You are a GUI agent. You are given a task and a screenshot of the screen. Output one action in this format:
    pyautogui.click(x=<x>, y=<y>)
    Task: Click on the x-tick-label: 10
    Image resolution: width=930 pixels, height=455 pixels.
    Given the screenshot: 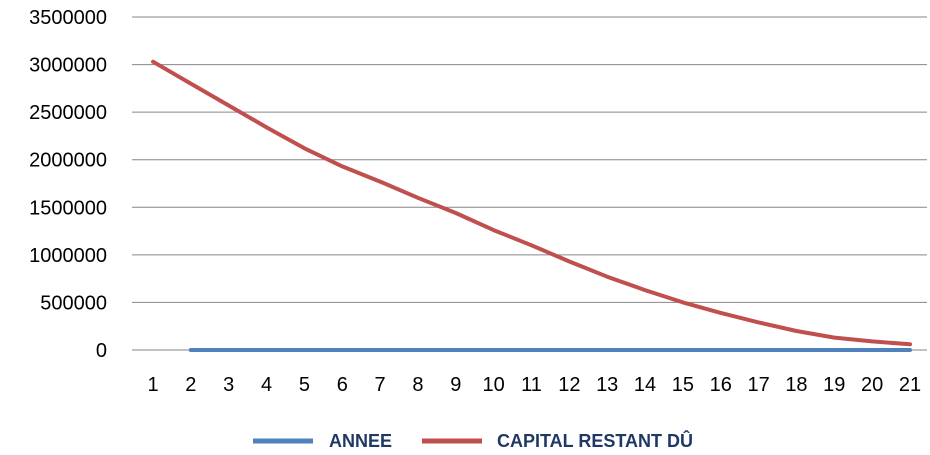 What is the action you would take?
    pyautogui.click(x=494, y=385)
    